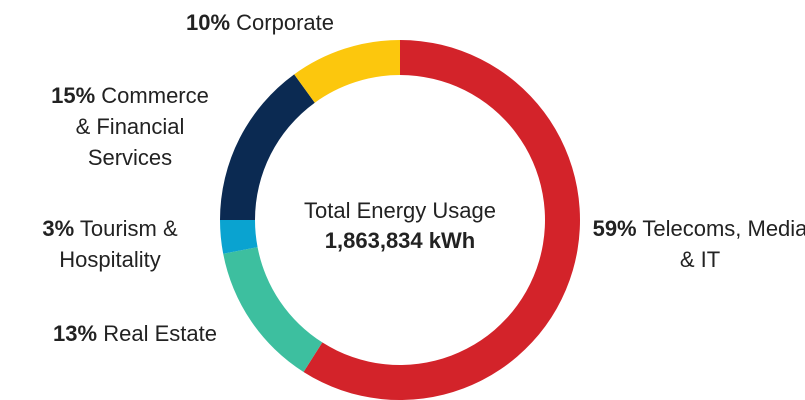 This screenshot has height=400, width=805. Describe the element at coordinates (285, 22) in the screenshot. I see `segment-name: Corporate` at that location.